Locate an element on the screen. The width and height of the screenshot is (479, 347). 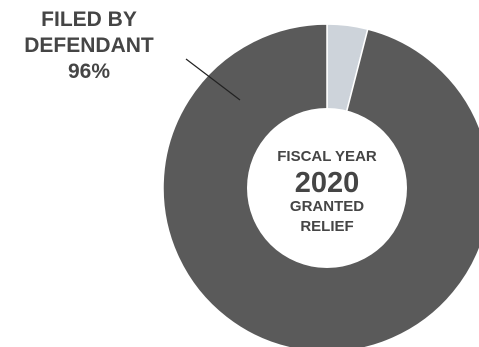
center-label-year: 2020 is located at coordinates (327, 183).